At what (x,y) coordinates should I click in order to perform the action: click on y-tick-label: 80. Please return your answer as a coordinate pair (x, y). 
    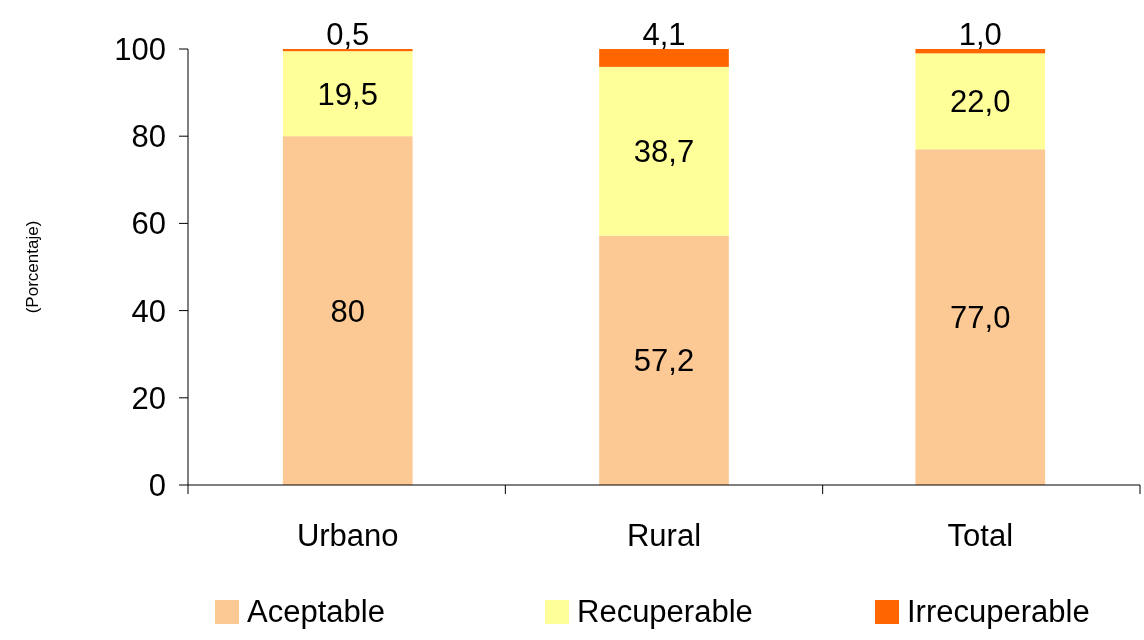
    Looking at the image, I should click on (148, 137).